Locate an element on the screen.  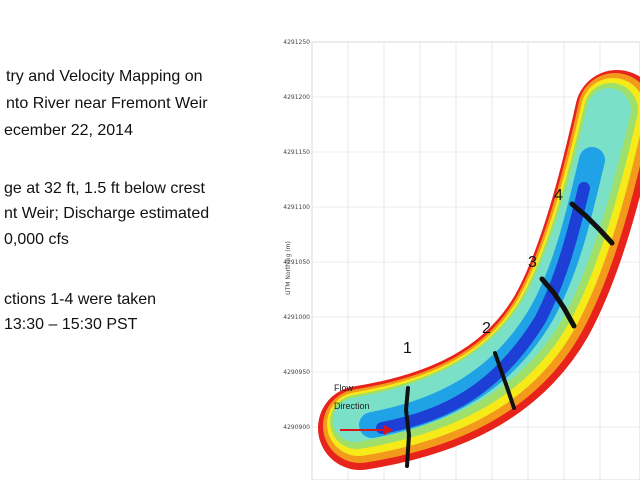
flow-arrow-icon is located at coordinates (366, 430).